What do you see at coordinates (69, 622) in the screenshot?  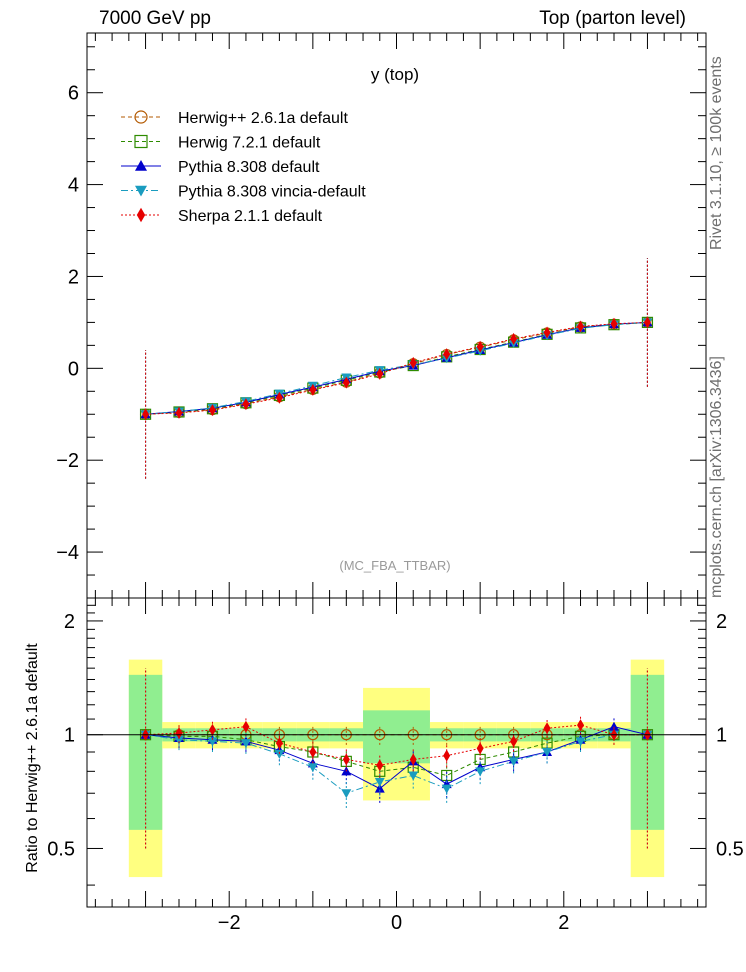 I see `ratio-y-tick-label: 2` at bounding box center [69, 622].